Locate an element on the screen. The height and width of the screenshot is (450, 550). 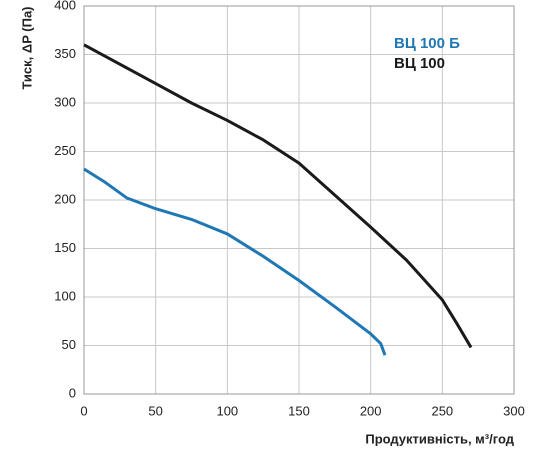
y-tick-label: 300 is located at coordinates (65, 101).